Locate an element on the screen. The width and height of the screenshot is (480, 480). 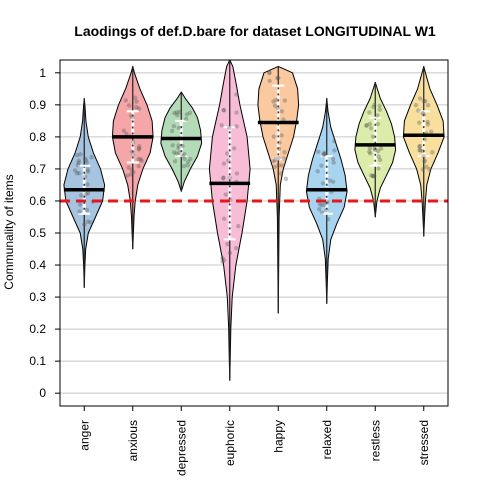
x-tick-label-anxious: anxious is located at coordinates (133, 440).